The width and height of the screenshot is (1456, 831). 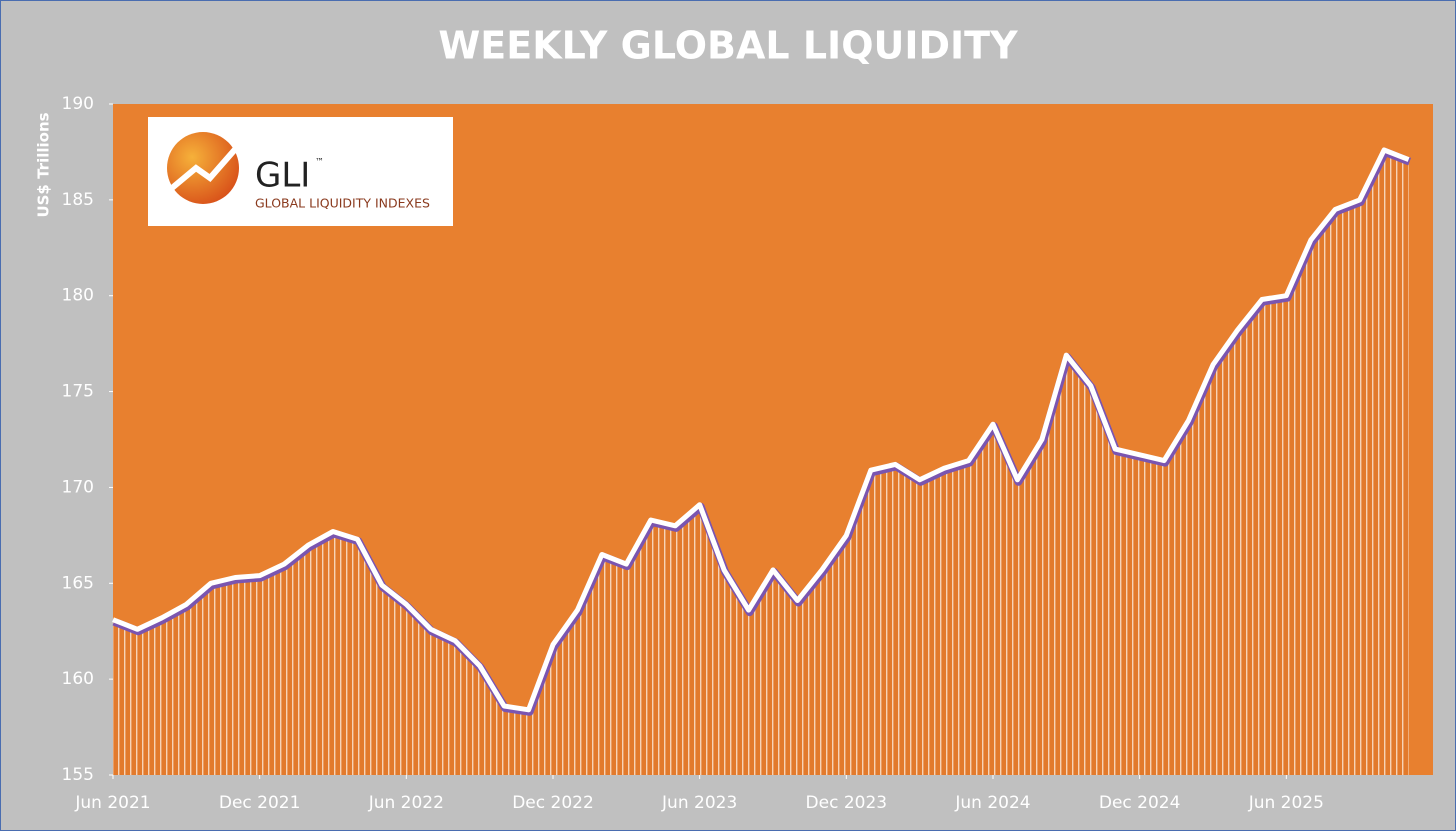 What do you see at coordinates (205, 167) in the screenshot?
I see `logo-arrow` at bounding box center [205, 167].